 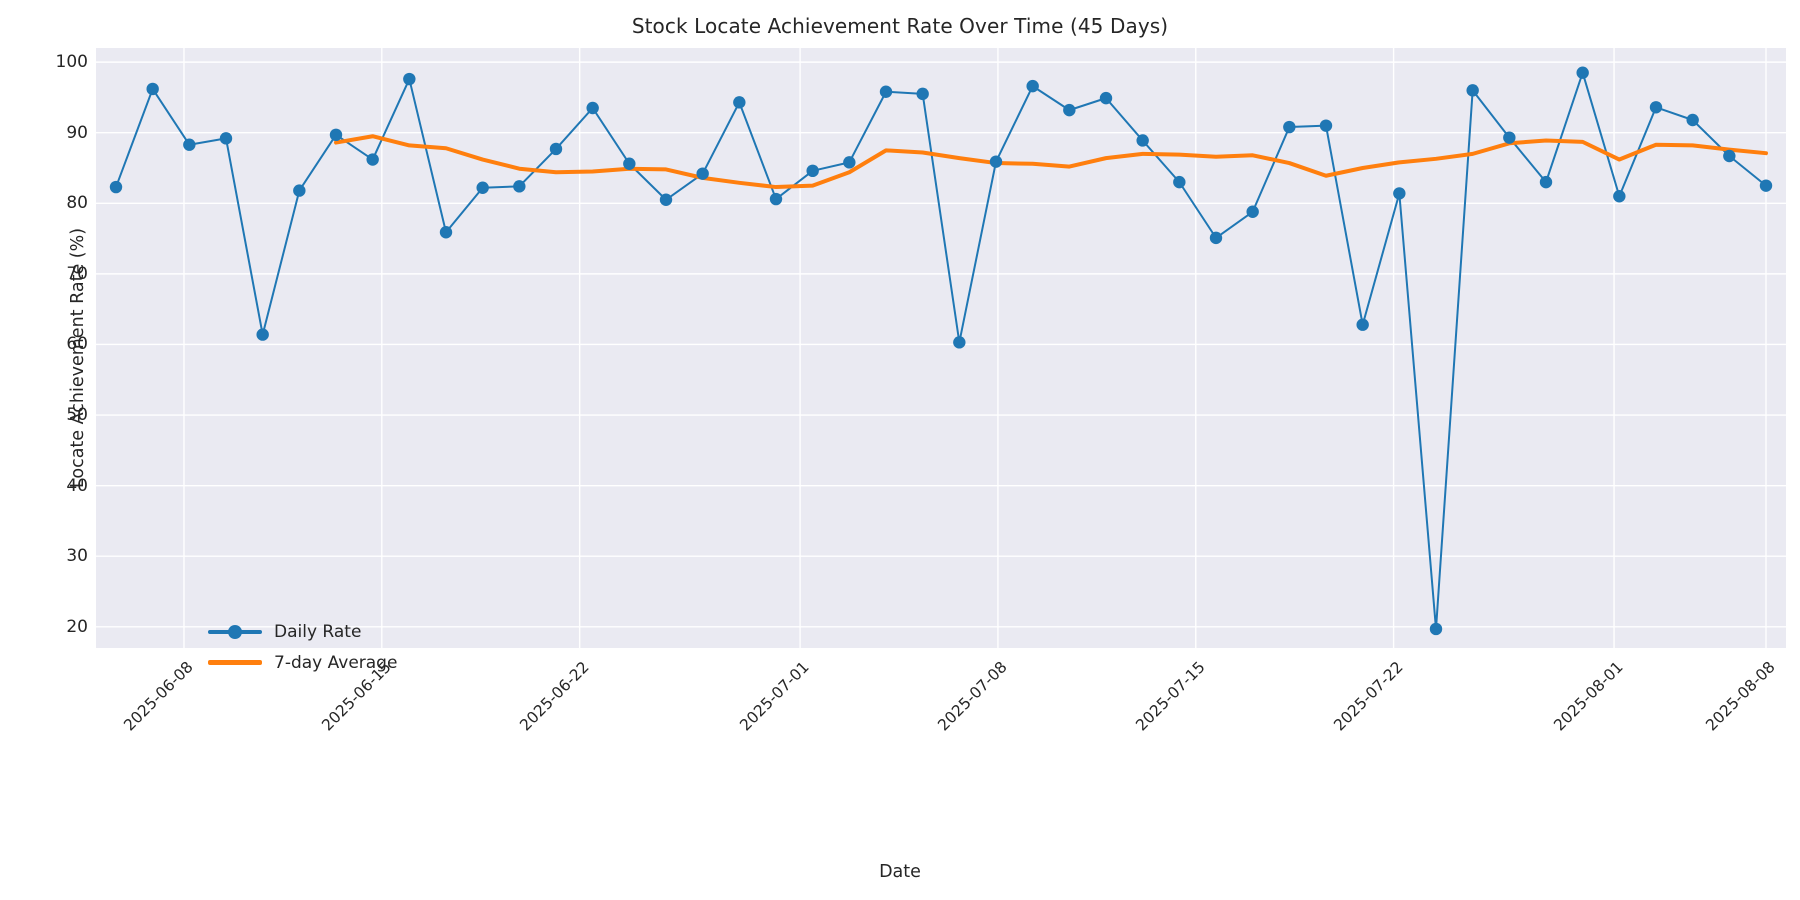 I want to click on x-axis-tick-label: 2025-06-22, so click(x=554, y=696).